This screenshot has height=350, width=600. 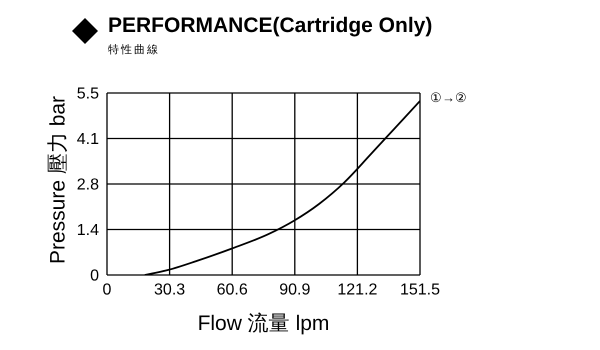 I want to click on chart-title: PERFORMANCE(Cartridge Only), so click(x=270, y=26).